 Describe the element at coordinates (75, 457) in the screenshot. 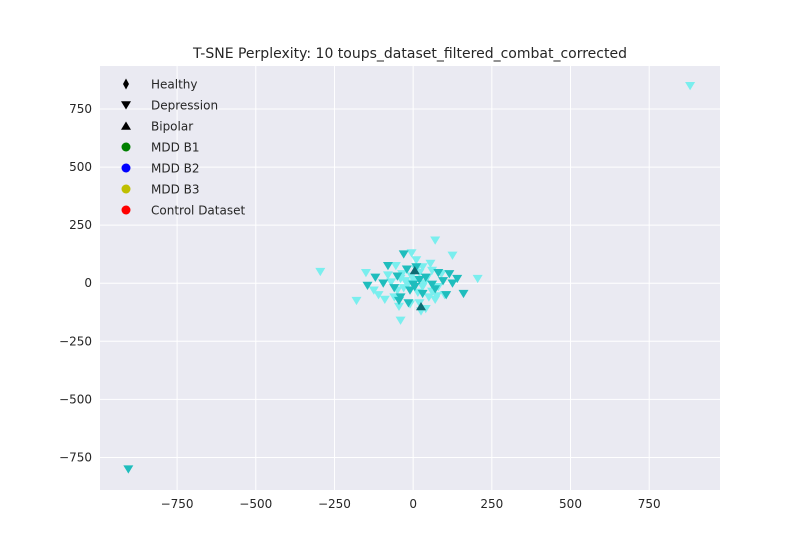

I see `y-tick-label: −750` at that location.